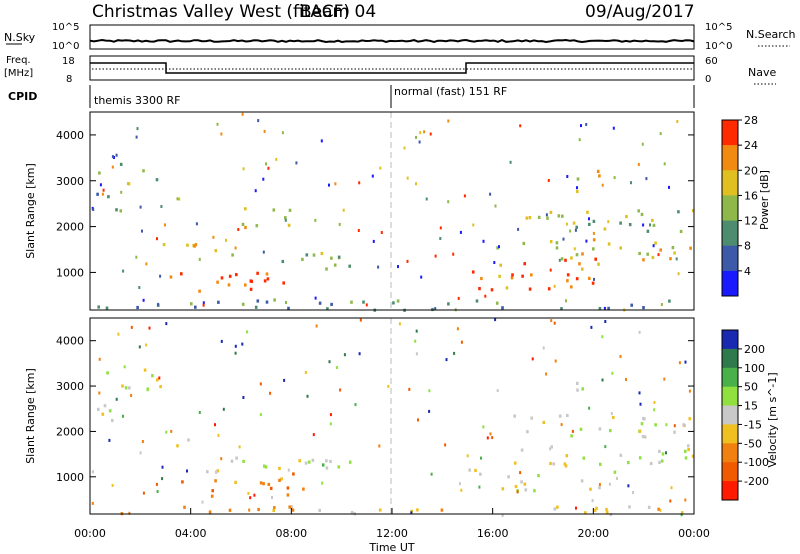 This screenshot has width=800, height=554. I want to click on date-label: 09/Aug/2017, so click(640, 12).